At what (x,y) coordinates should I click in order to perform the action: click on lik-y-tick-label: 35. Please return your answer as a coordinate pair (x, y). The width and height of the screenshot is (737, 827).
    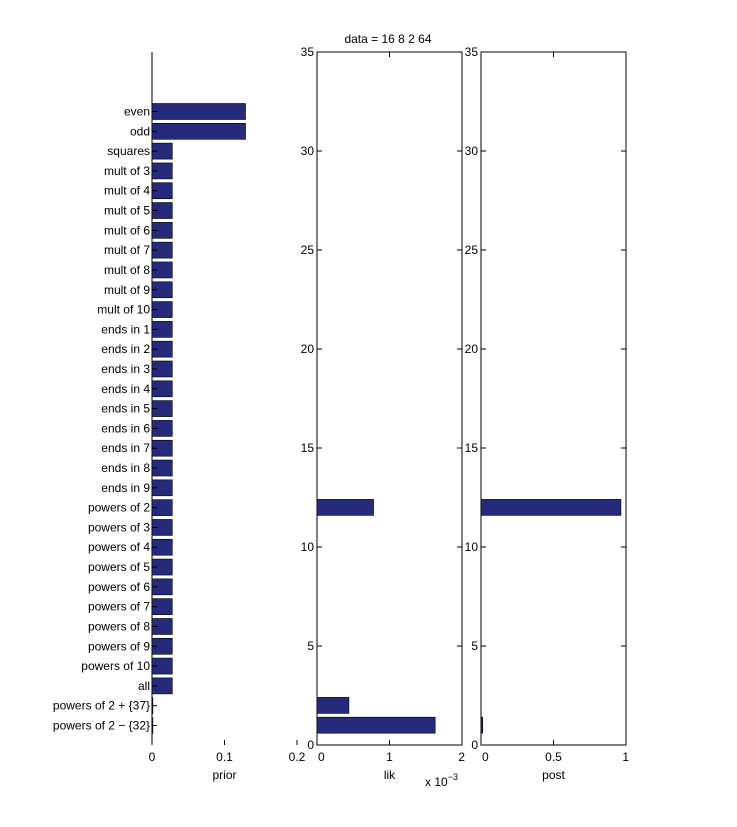
    Looking at the image, I should click on (308, 52).